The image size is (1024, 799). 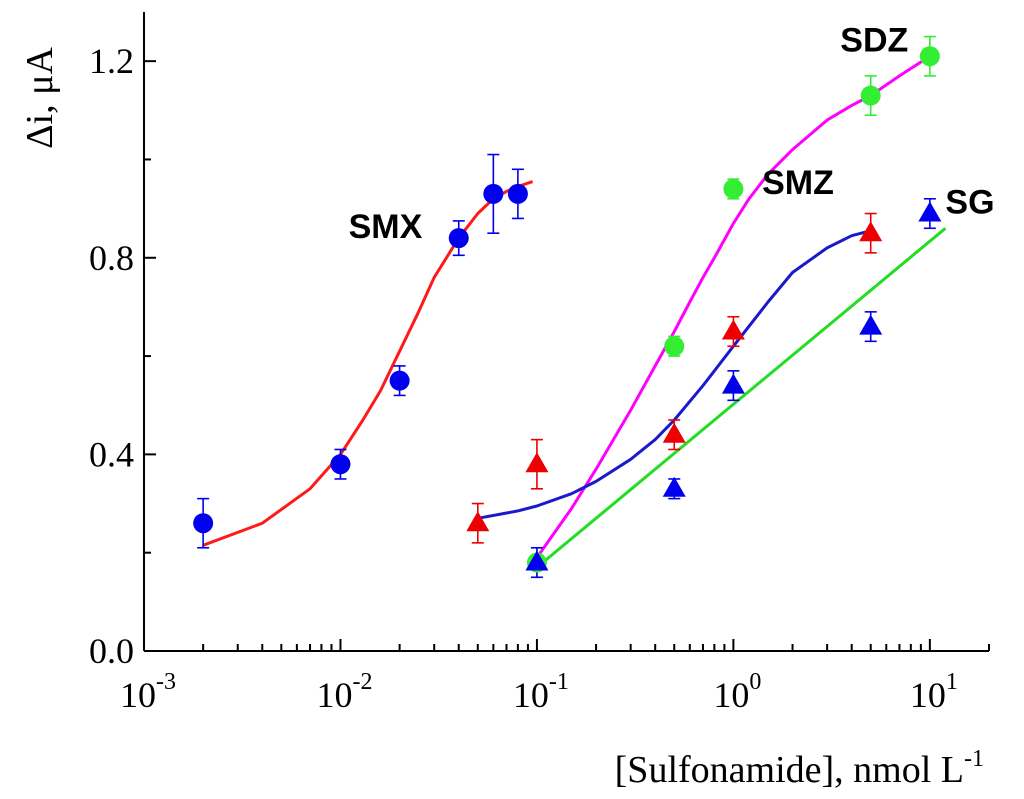 What do you see at coordinates (798, 183) in the screenshot?
I see `series-label-smz: SMZ` at bounding box center [798, 183].